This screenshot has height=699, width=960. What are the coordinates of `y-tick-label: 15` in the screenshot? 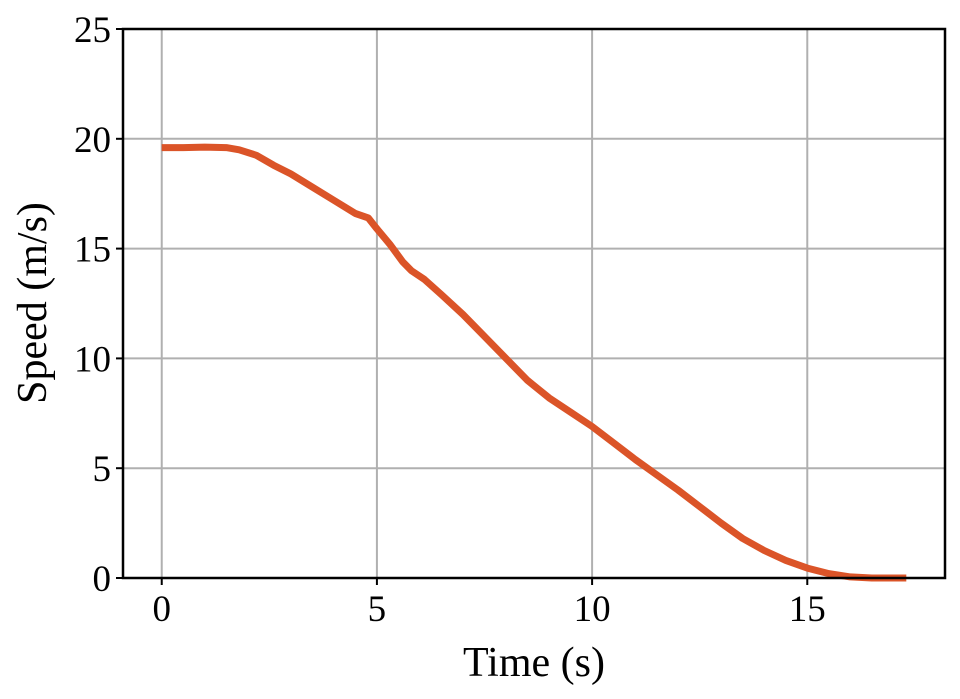 It's located at (92, 250).